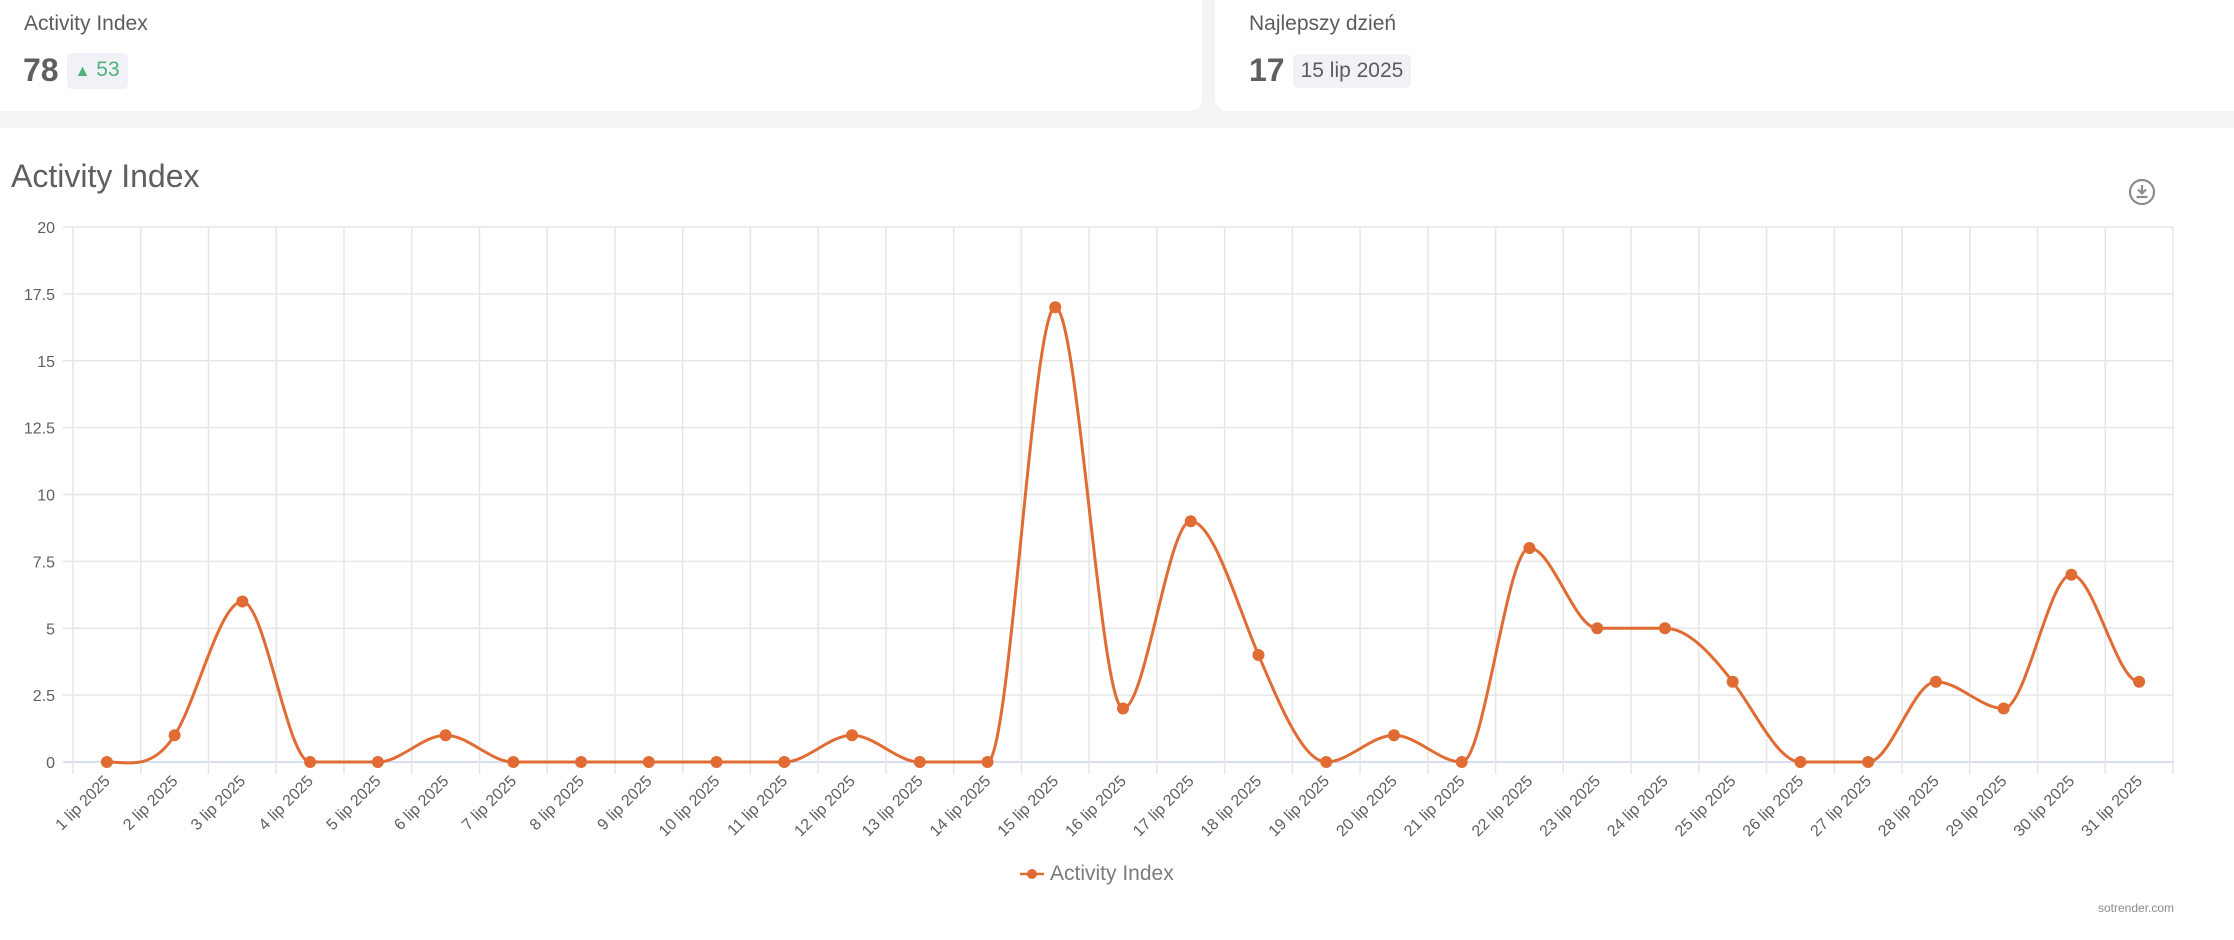 The image size is (2234, 940). What do you see at coordinates (960, 806) in the screenshot?
I see `x-tick-label: 14 lip 2025` at bounding box center [960, 806].